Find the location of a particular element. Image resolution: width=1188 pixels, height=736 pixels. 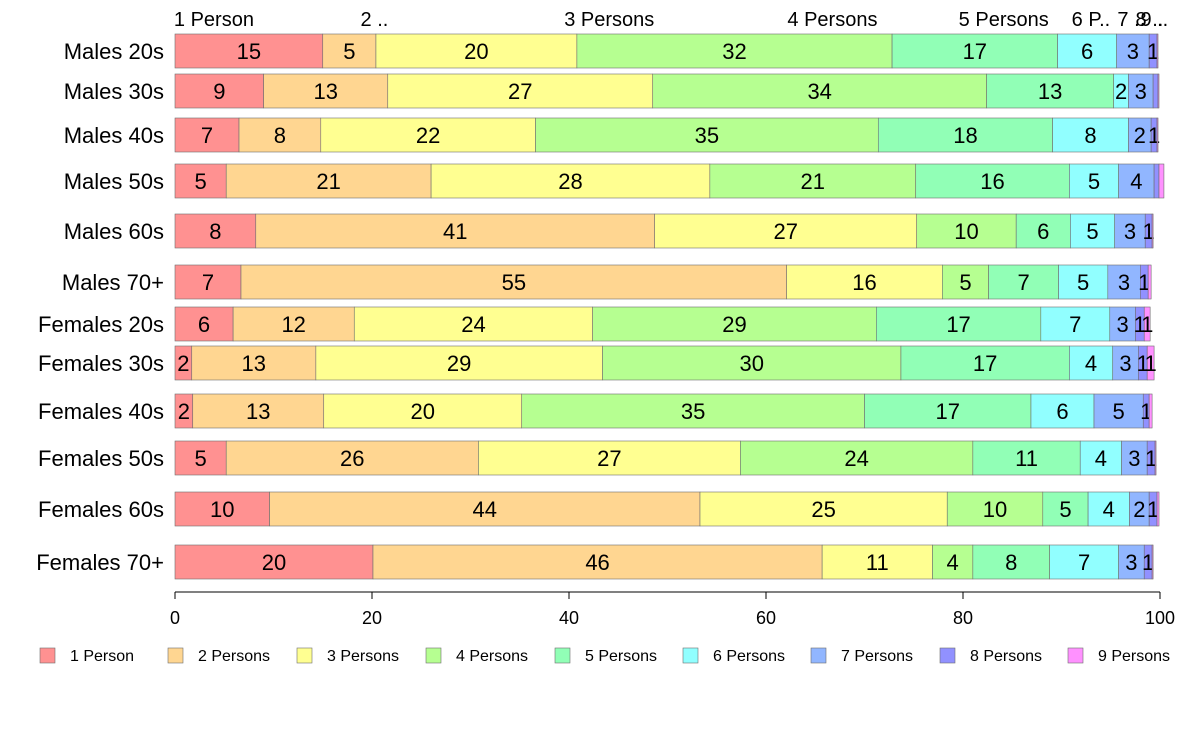

bar-segment-females-40s-3-persons is located at coordinates (423, 411).